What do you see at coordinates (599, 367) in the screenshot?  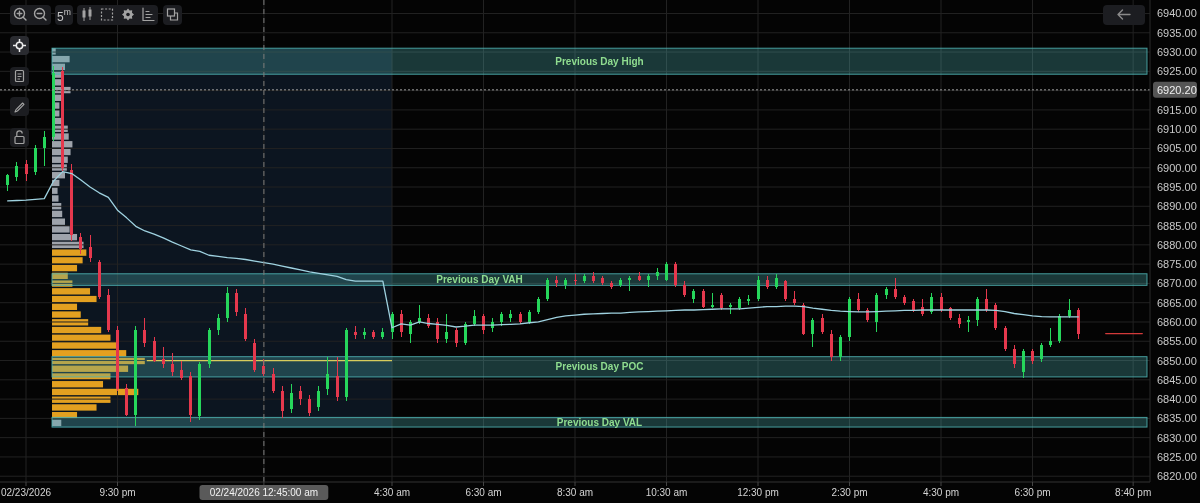 I see `band-label: Previous Day POC` at bounding box center [599, 367].